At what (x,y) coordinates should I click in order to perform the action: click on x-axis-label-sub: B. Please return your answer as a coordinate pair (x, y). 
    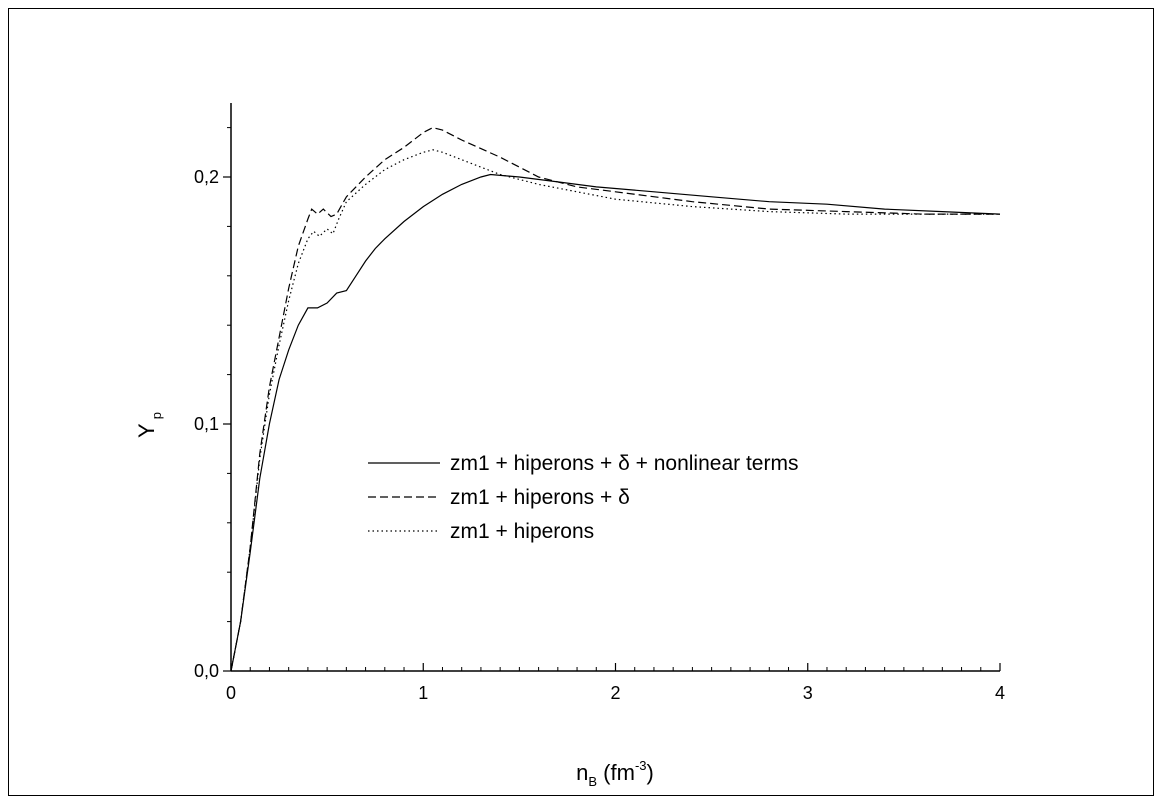
    Looking at the image, I should click on (592, 781).